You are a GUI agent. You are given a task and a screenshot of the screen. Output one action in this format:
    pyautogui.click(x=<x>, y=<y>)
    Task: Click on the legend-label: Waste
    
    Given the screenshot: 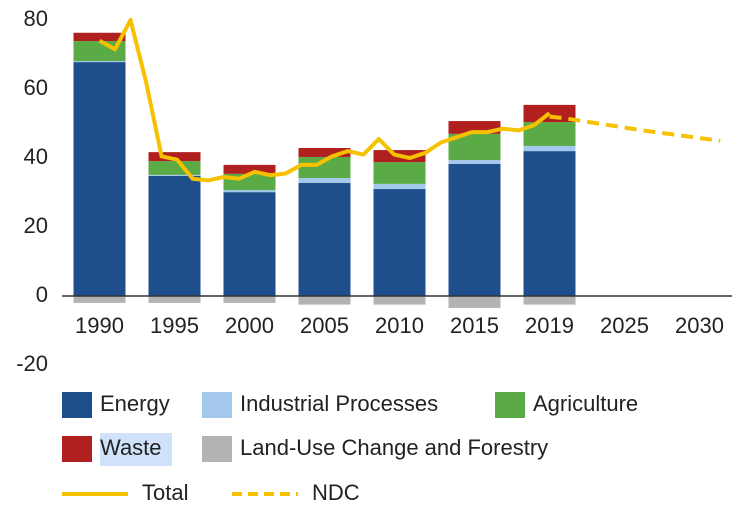 What is the action you would take?
    pyautogui.click(x=131, y=447)
    